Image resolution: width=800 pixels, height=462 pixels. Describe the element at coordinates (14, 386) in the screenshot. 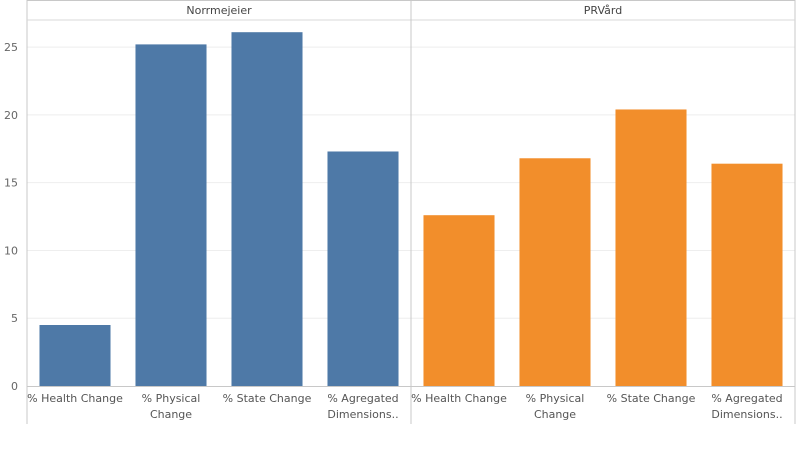

I see `y-tick-label: 0` at that location.